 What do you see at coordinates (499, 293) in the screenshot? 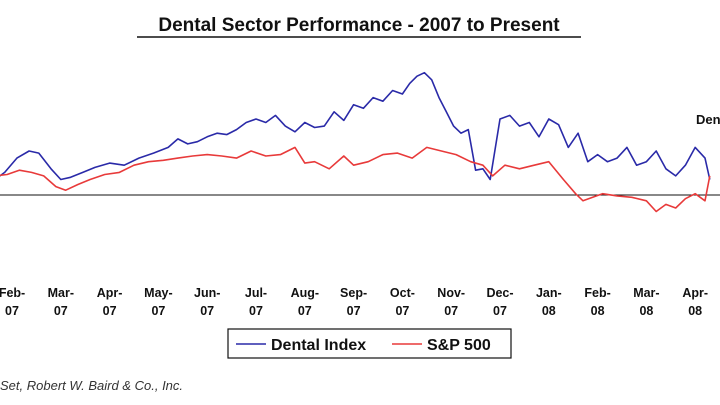
I see `x-tick-label-month: Dec-` at bounding box center [499, 293].